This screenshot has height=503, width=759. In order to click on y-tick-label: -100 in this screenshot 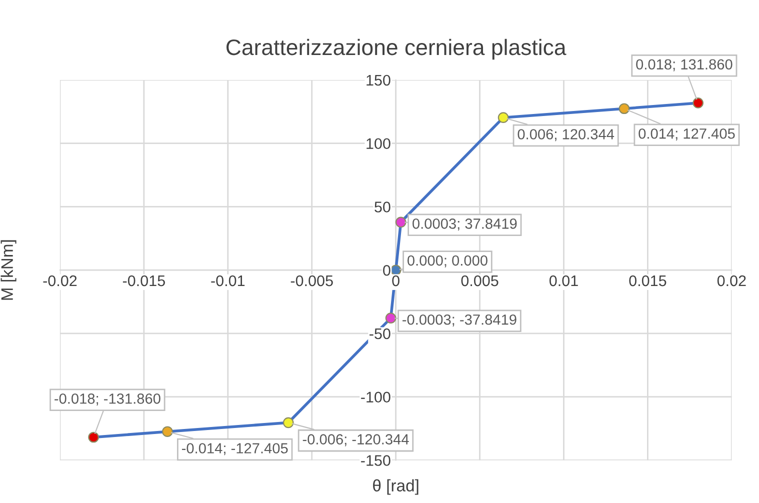, I will do `click(375, 397)`.